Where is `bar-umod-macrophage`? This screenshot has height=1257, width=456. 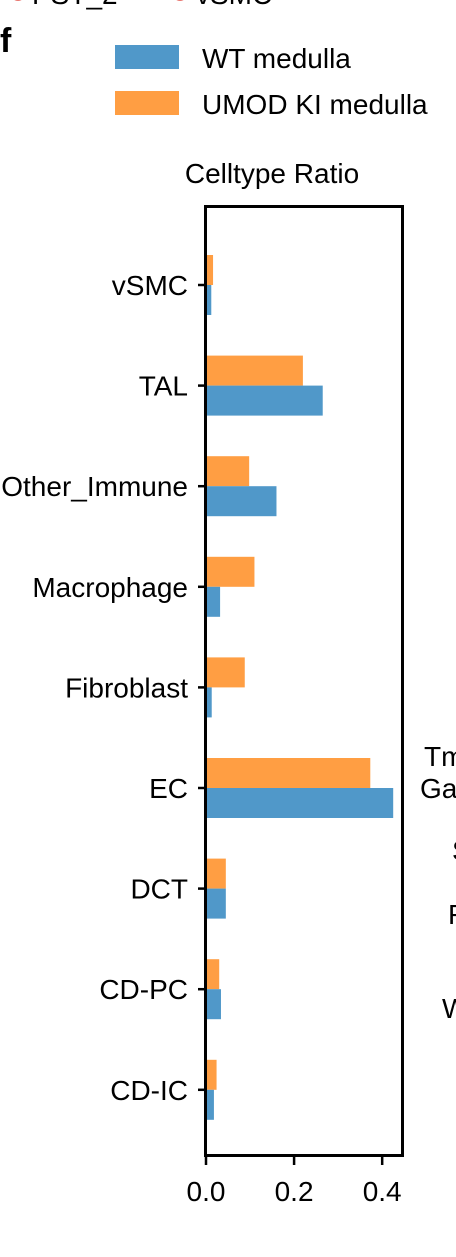
bar-umod-macrophage is located at coordinates (230, 571).